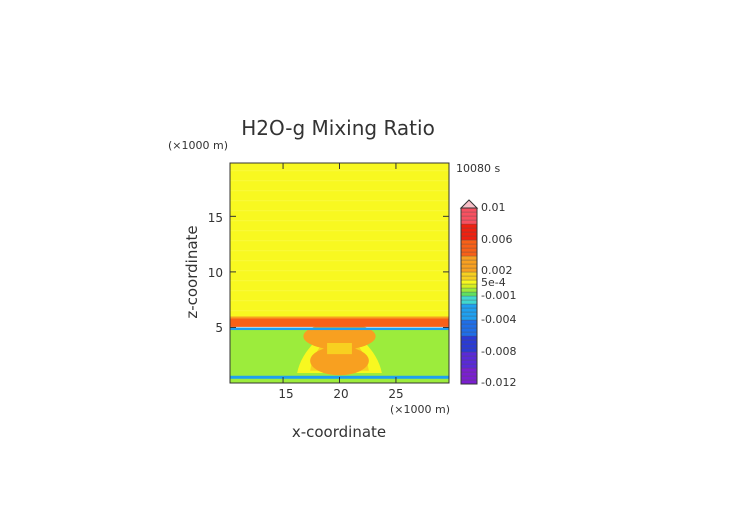 The image size is (752, 532). What do you see at coordinates (338, 128) in the screenshot?
I see `chart-title: H2O-g Mixing Ratio` at bounding box center [338, 128].